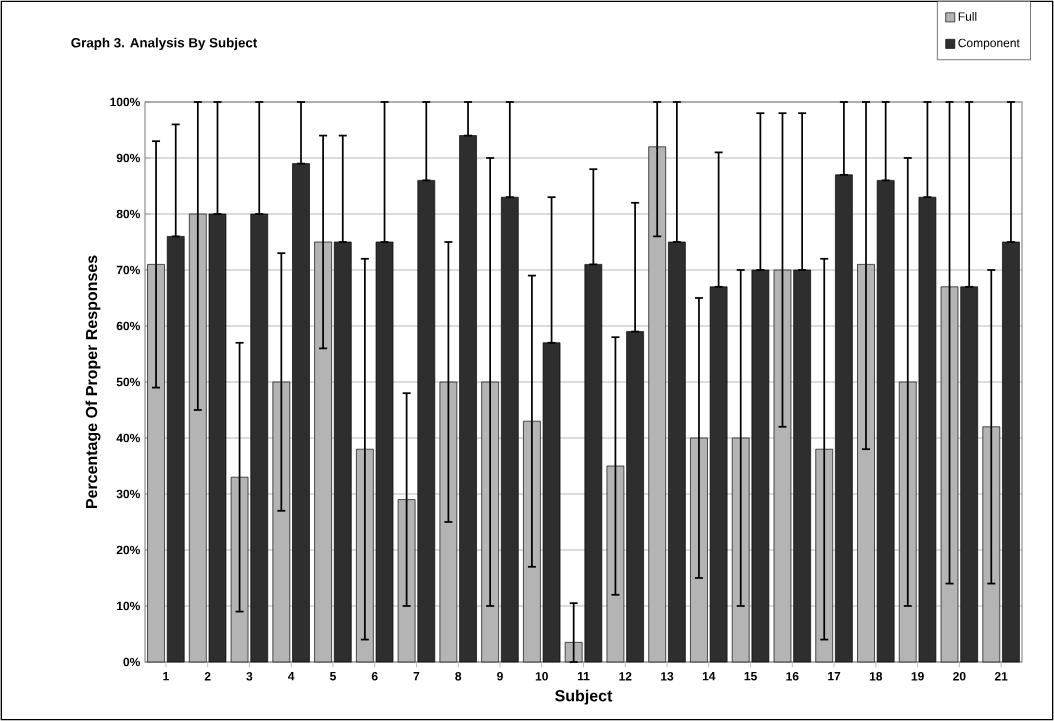  Describe the element at coordinates (709, 676) in the screenshot. I see `x-tick-label: 14` at that location.